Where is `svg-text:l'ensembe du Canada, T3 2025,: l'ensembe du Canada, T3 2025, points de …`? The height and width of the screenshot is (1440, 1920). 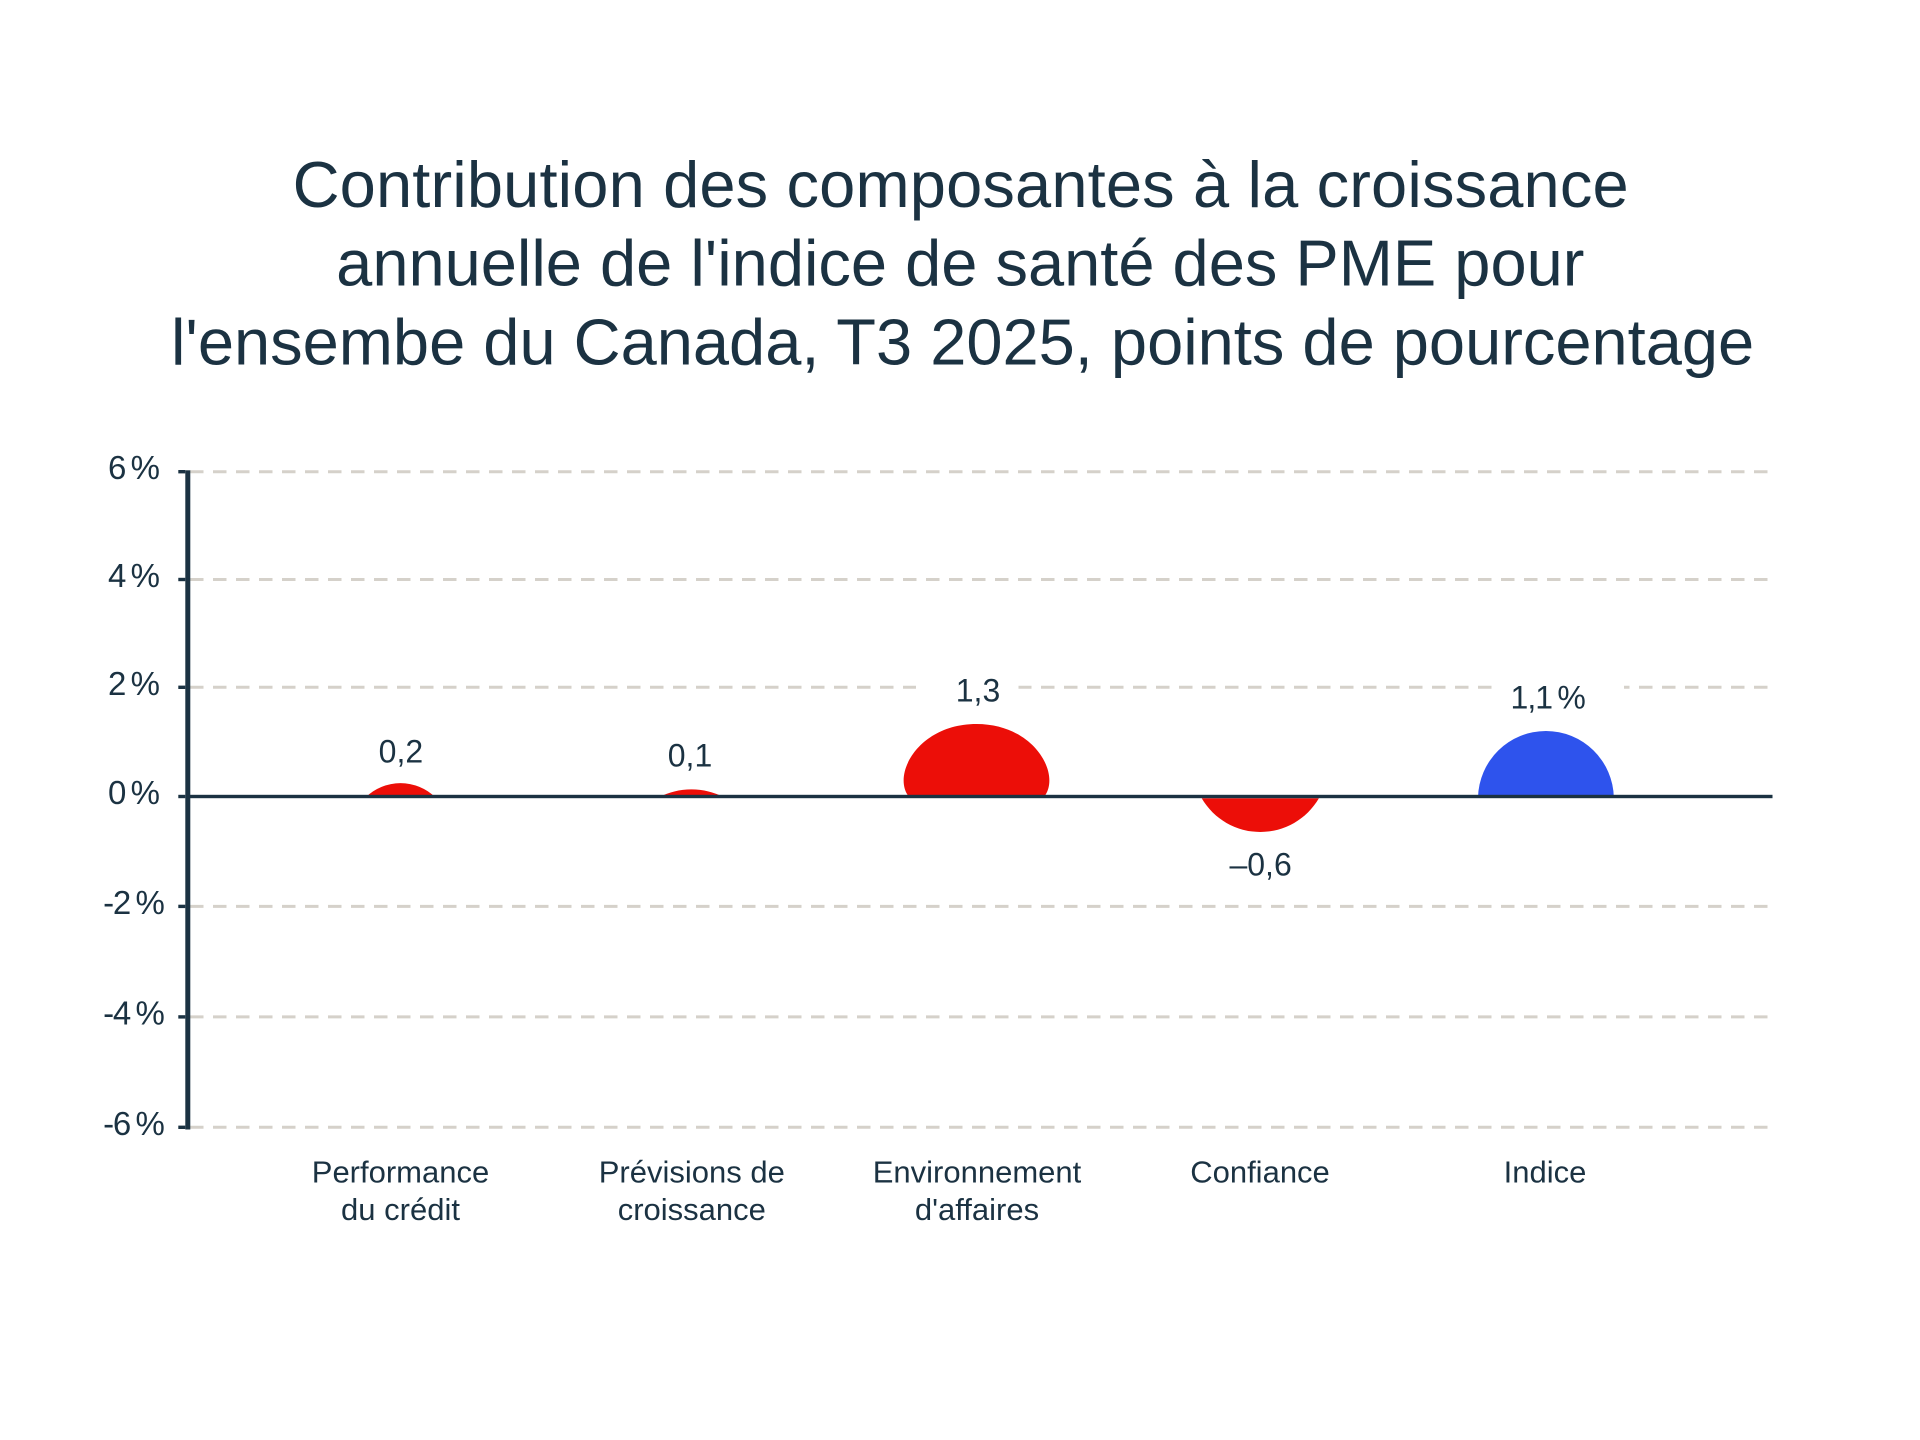 svg-text:l'ensembe du Canada, T3 2025,: l'ensembe du Canada, T3 2025, points de … is located at coordinates (962, 342).